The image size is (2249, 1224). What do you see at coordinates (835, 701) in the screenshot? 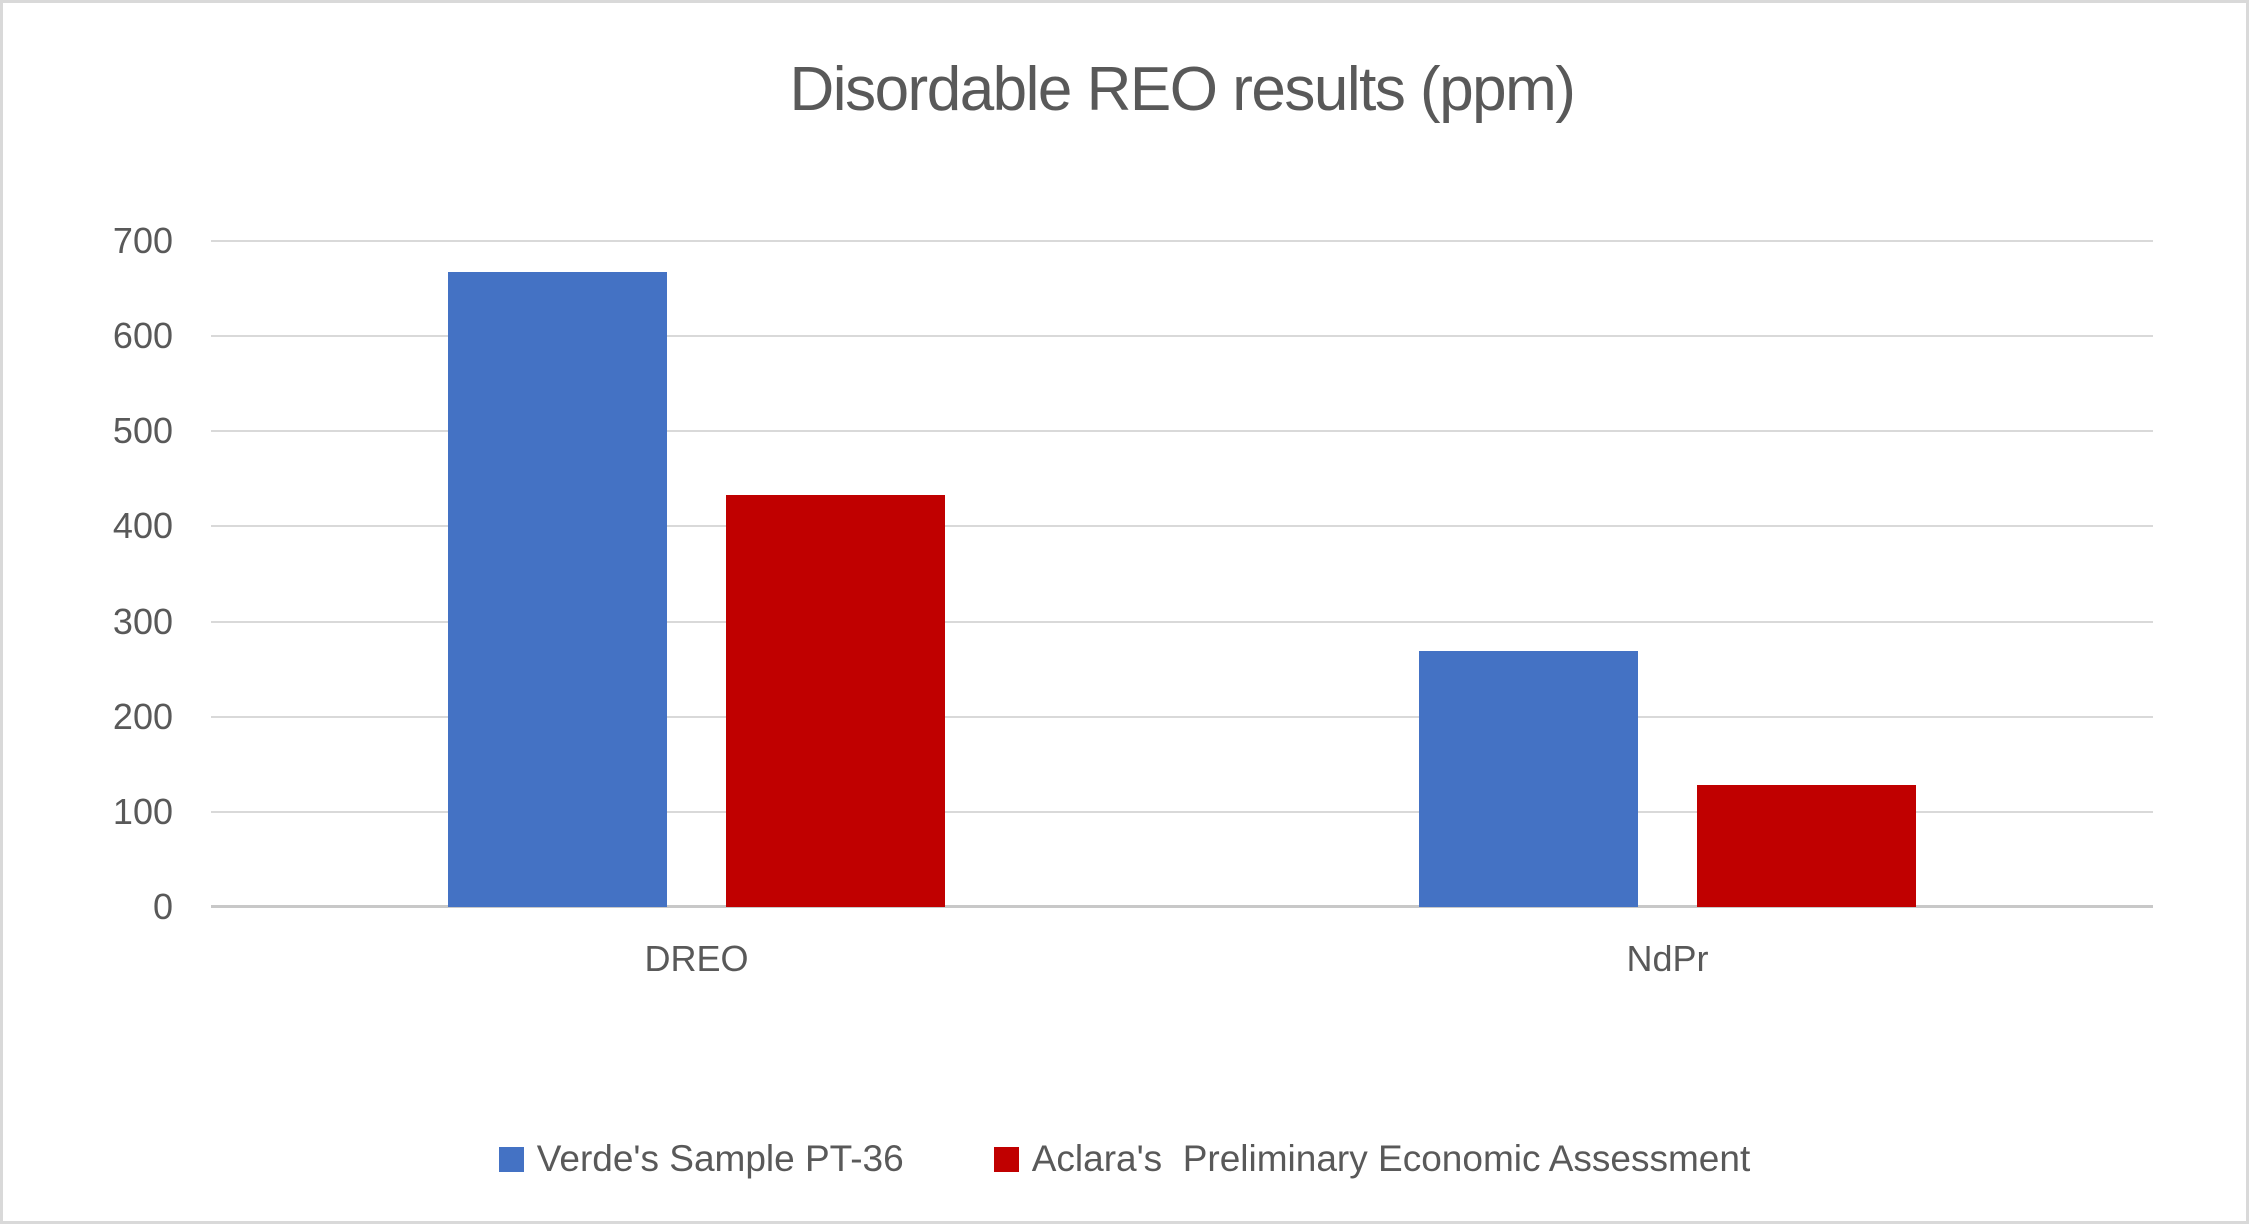
I see `bar-dreo-aclara-s-preliminary-economic-assessment` at bounding box center [835, 701].